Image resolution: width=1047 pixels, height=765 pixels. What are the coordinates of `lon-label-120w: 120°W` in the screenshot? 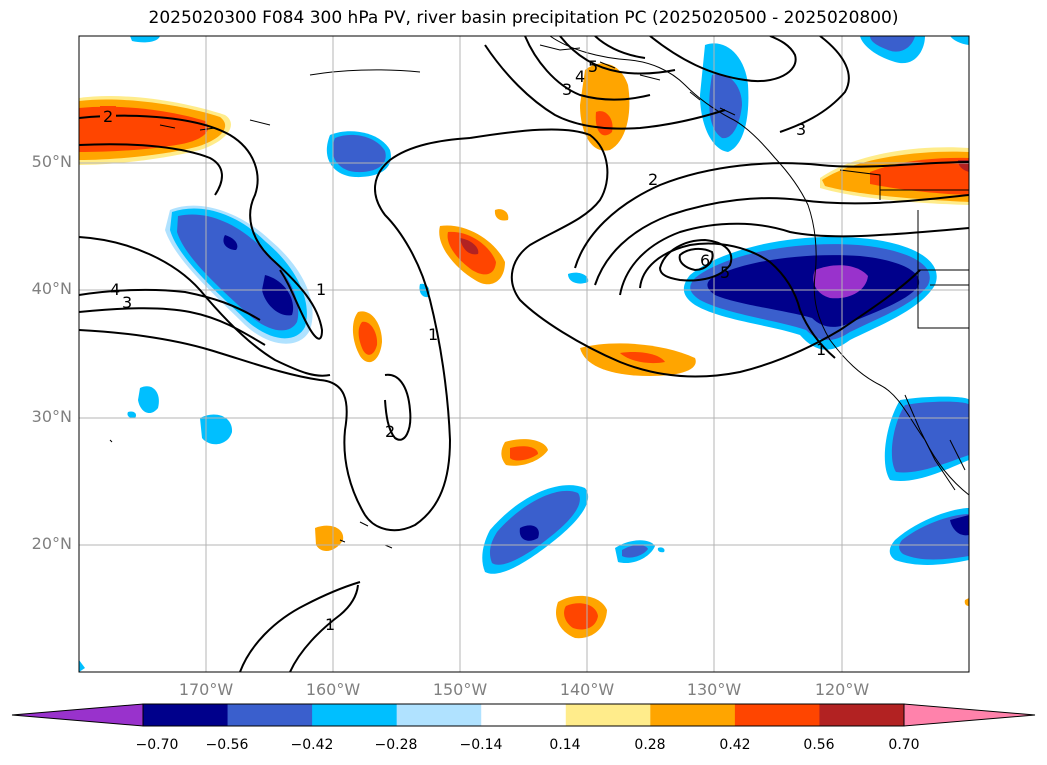 It's located at (842, 689).